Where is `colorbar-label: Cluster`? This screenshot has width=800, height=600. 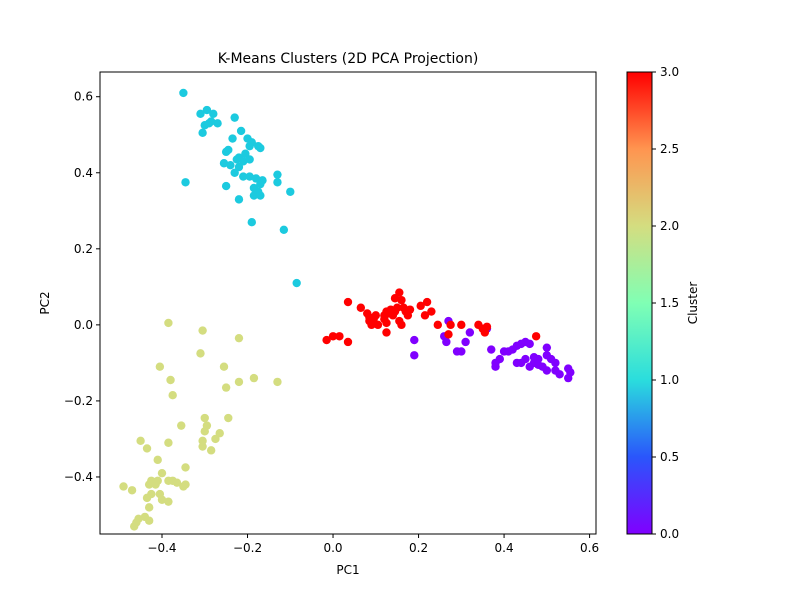 colorbar-label: Cluster is located at coordinates (693, 303).